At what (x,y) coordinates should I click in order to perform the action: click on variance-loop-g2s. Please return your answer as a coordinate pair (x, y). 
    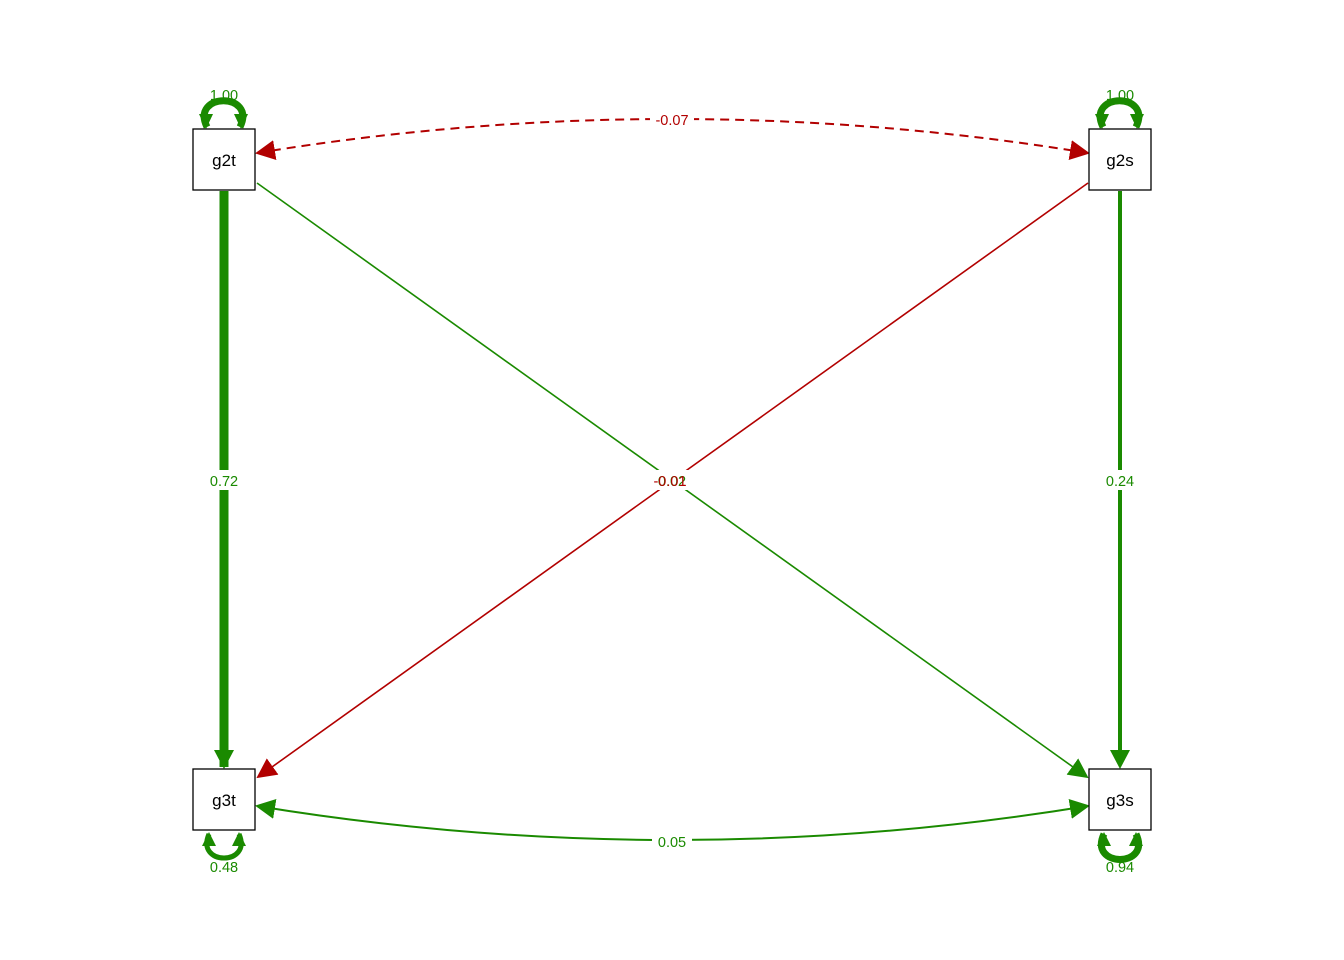
    Looking at the image, I should click on (1119, 113).